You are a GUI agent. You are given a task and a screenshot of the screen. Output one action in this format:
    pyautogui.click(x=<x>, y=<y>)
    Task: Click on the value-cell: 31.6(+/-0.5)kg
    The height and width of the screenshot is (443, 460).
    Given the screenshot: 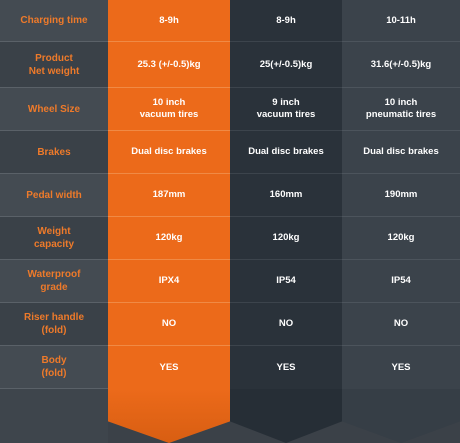 What is the action you would take?
    pyautogui.click(x=401, y=65)
    